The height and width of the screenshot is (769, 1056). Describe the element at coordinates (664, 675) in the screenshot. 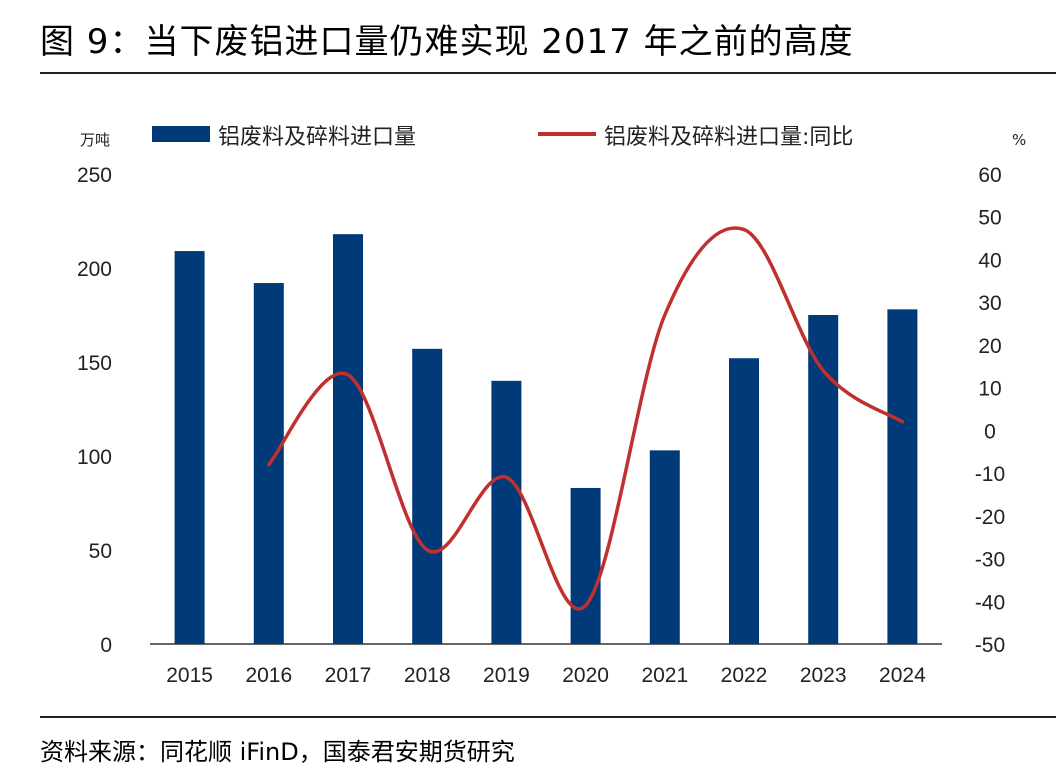

I see `x-tick-label: 2021` at that location.